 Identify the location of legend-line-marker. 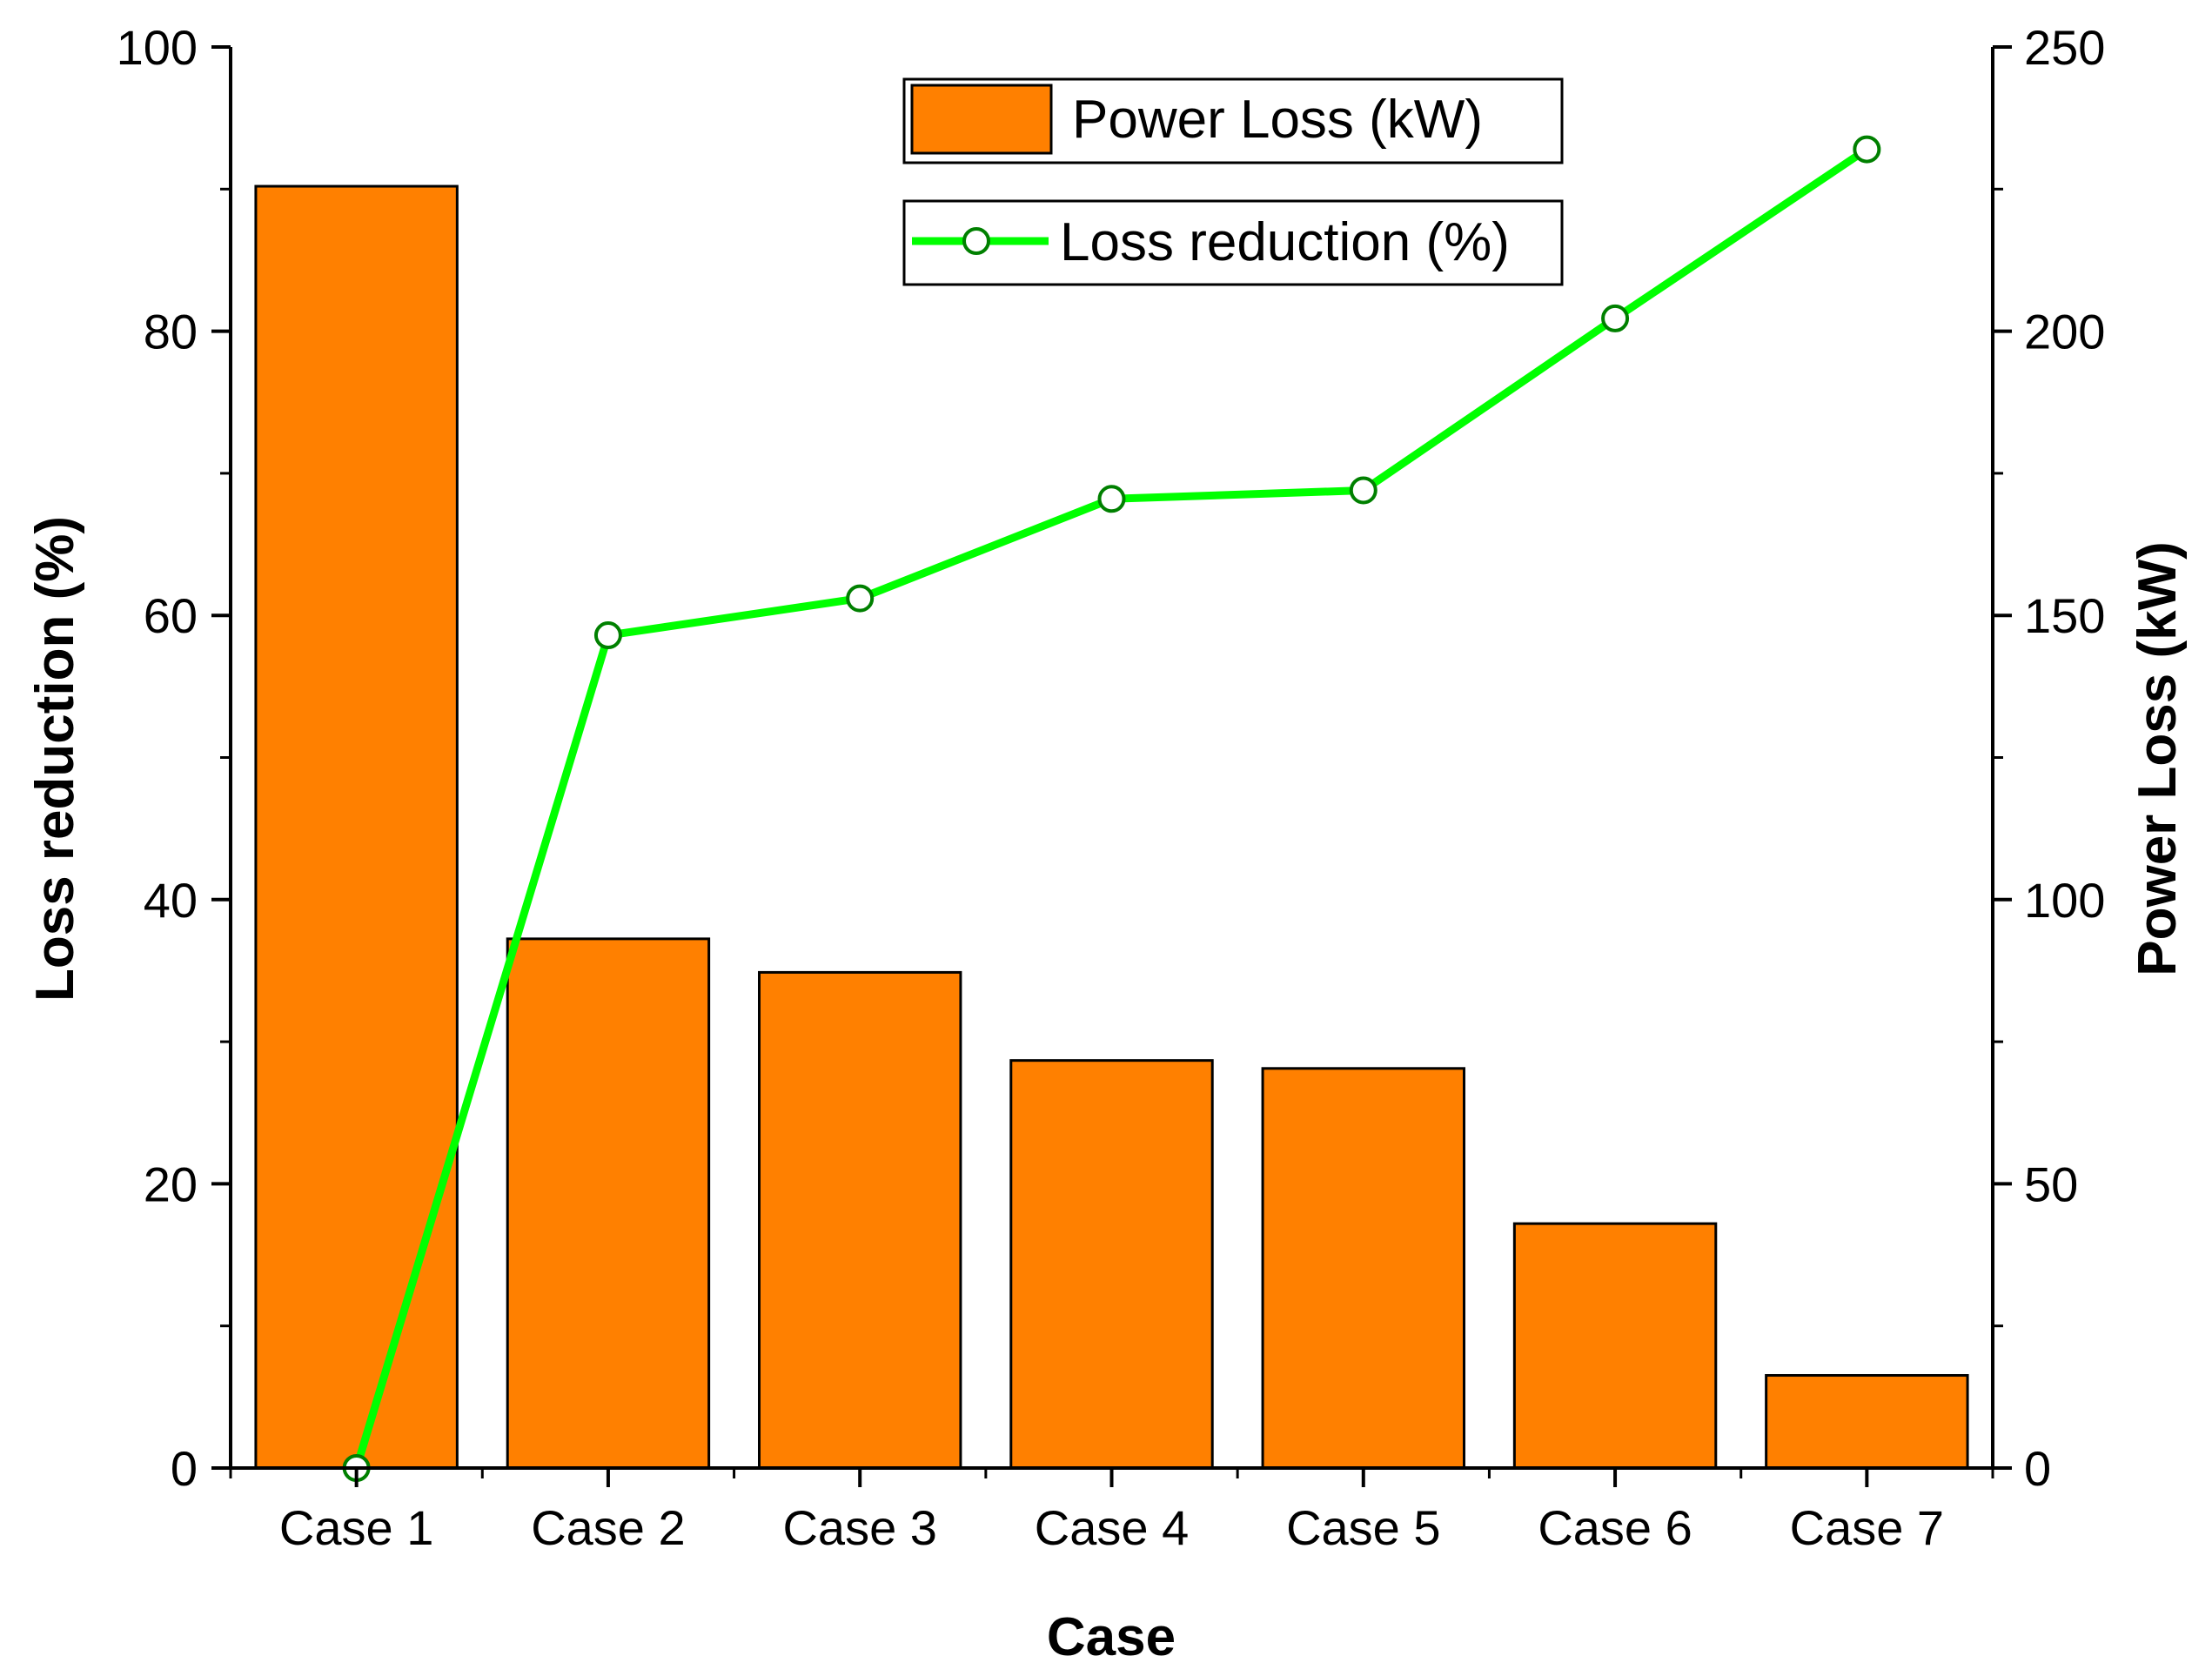
(976, 241).